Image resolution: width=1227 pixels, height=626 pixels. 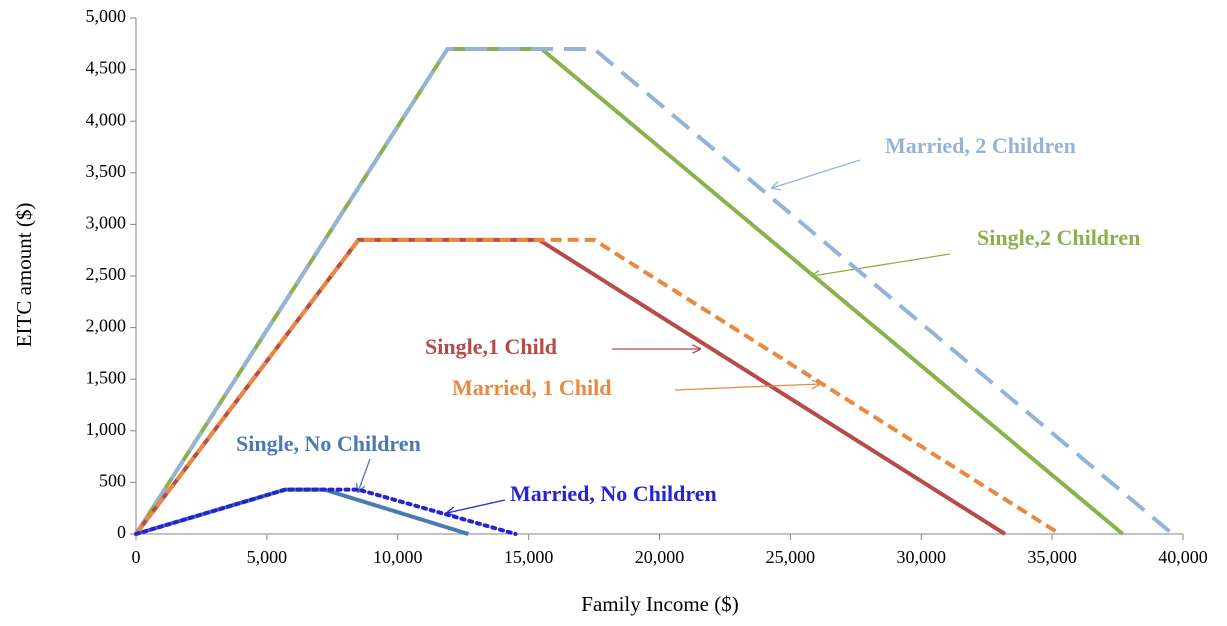 I want to click on x-tick-label: 10,000, so click(x=398, y=557).